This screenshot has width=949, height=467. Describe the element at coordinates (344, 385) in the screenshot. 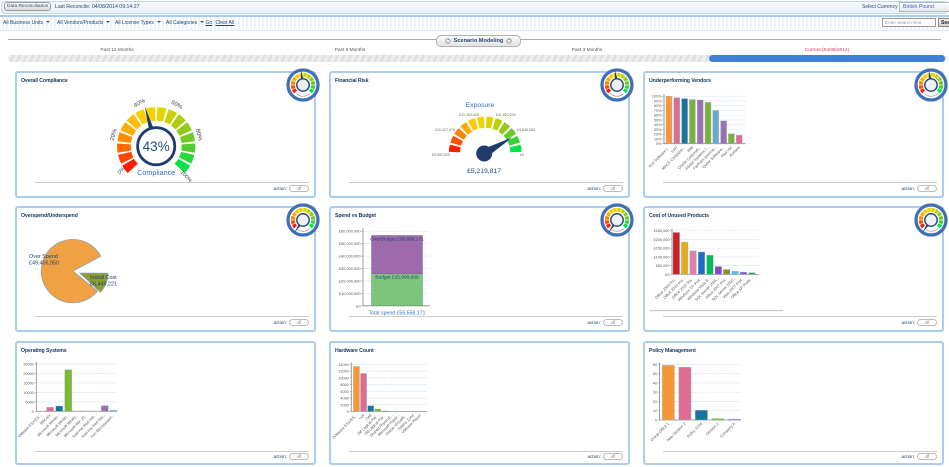

I see `svg-text: 8000` at that location.